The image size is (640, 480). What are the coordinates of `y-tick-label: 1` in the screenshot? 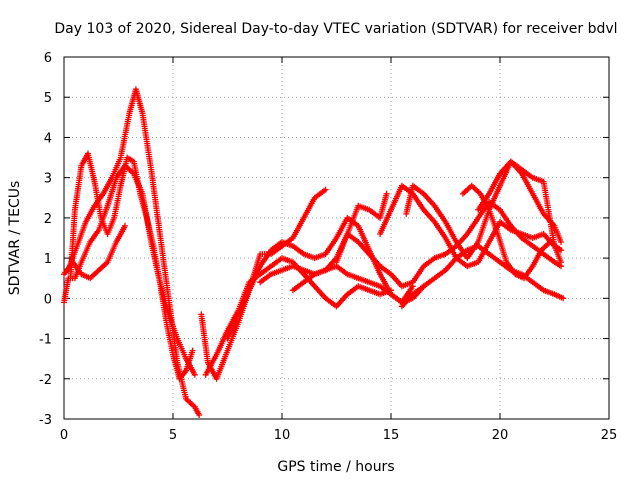 It's located at (48, 259).